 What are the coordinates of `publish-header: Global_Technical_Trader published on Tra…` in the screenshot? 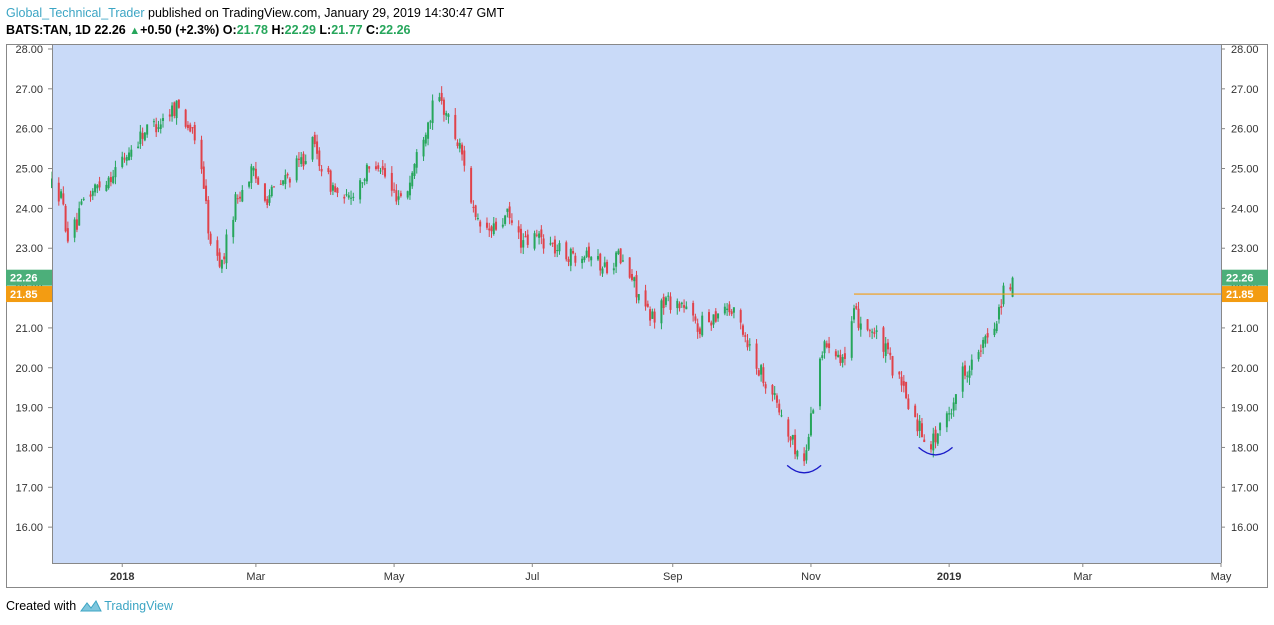 It's located at (255, 13).